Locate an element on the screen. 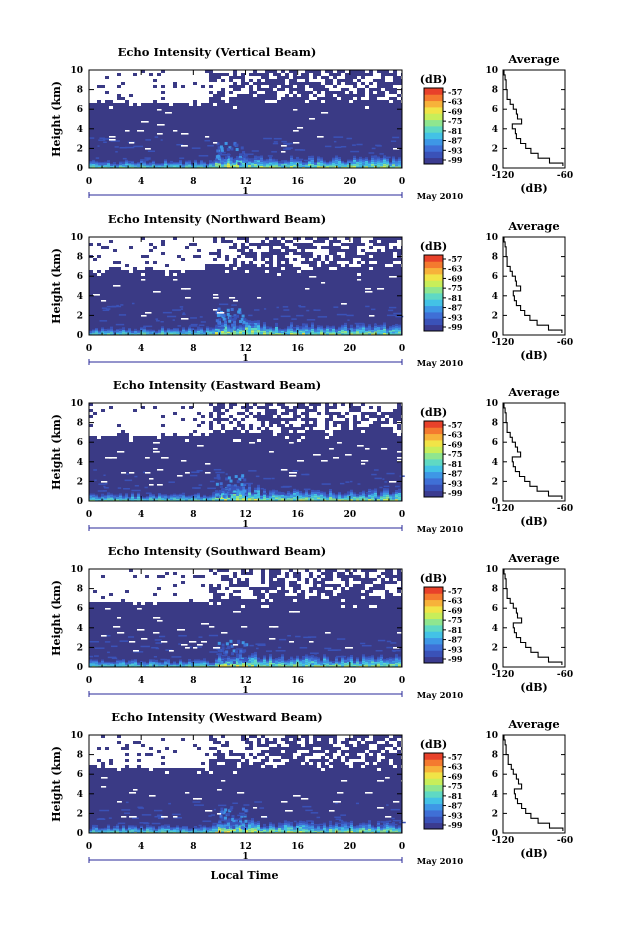 This screenshot has width=617, height=929. colorbar-tick-label: -57 is located at coordinates (455, 425).